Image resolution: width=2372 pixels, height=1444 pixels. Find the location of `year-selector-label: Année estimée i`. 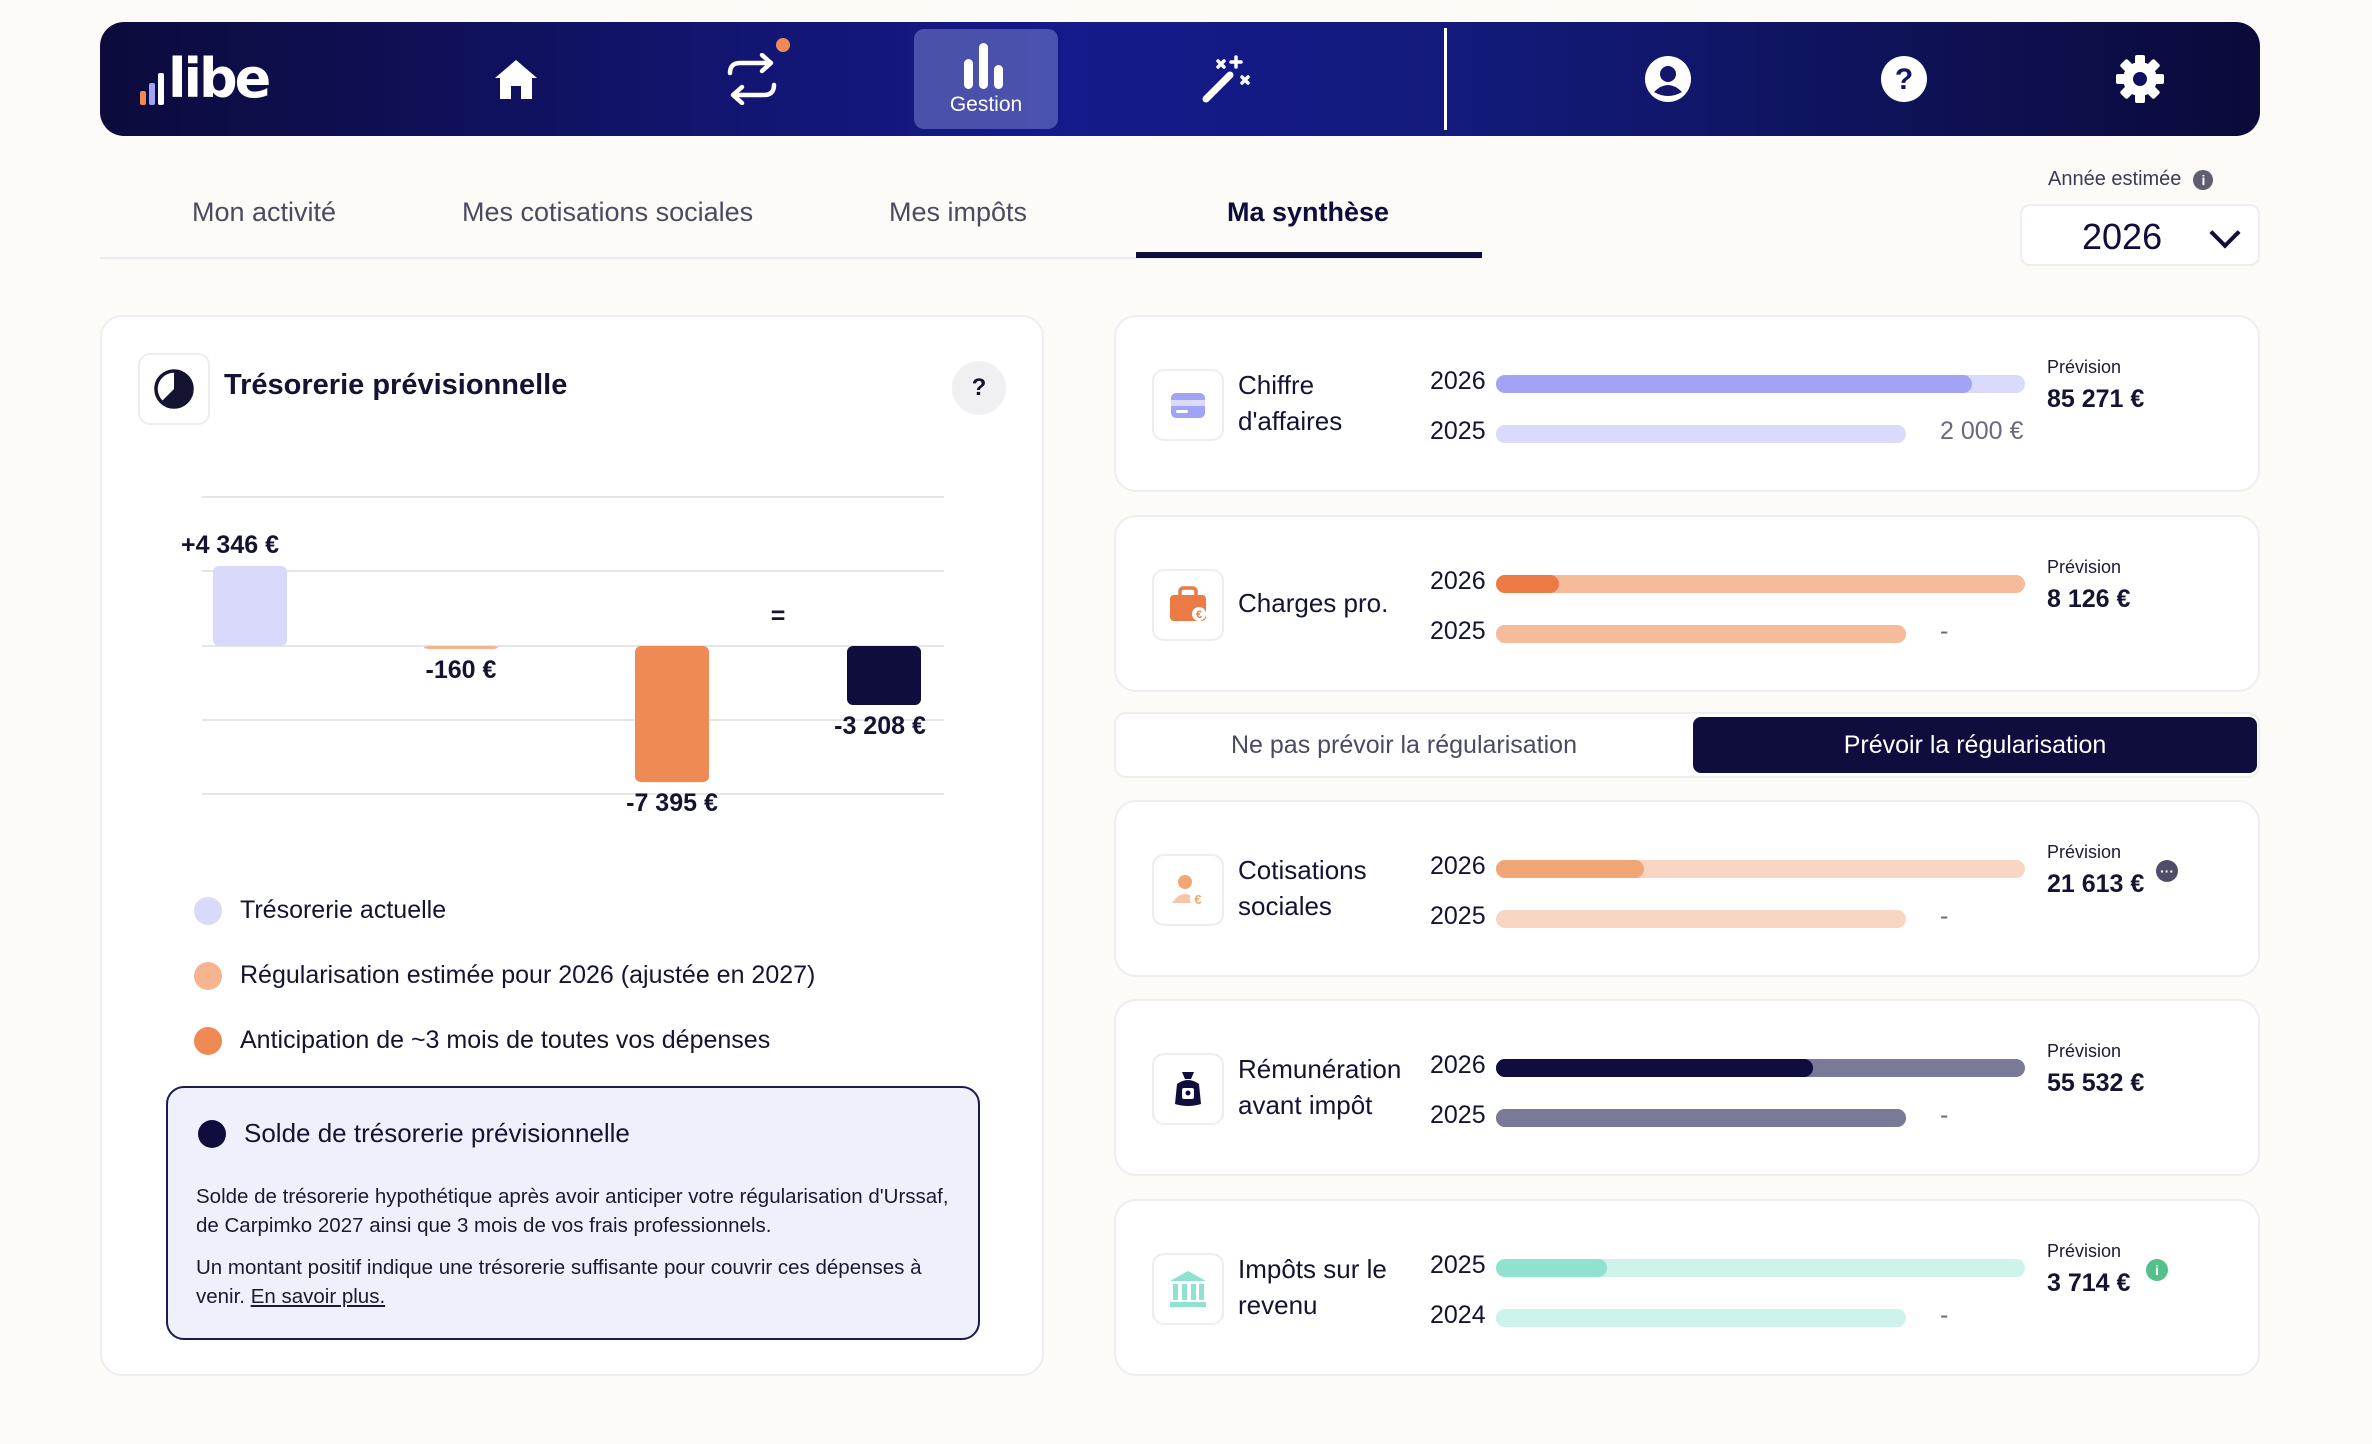

year-selector-label: Année estimée i is located at coordinates (2131, 179).